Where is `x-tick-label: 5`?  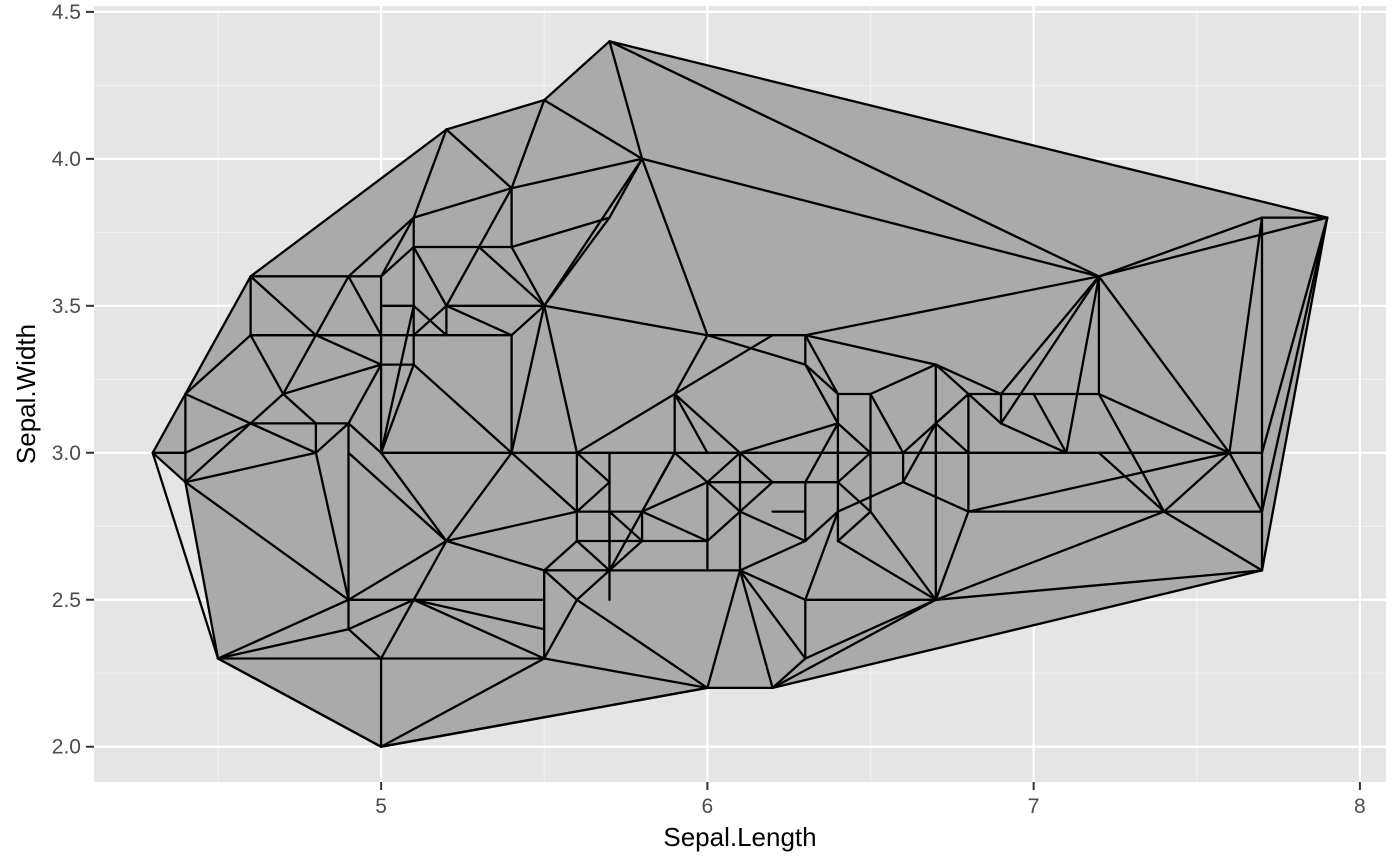
x-tick-label: 5 is located at coordinates (381, 806).